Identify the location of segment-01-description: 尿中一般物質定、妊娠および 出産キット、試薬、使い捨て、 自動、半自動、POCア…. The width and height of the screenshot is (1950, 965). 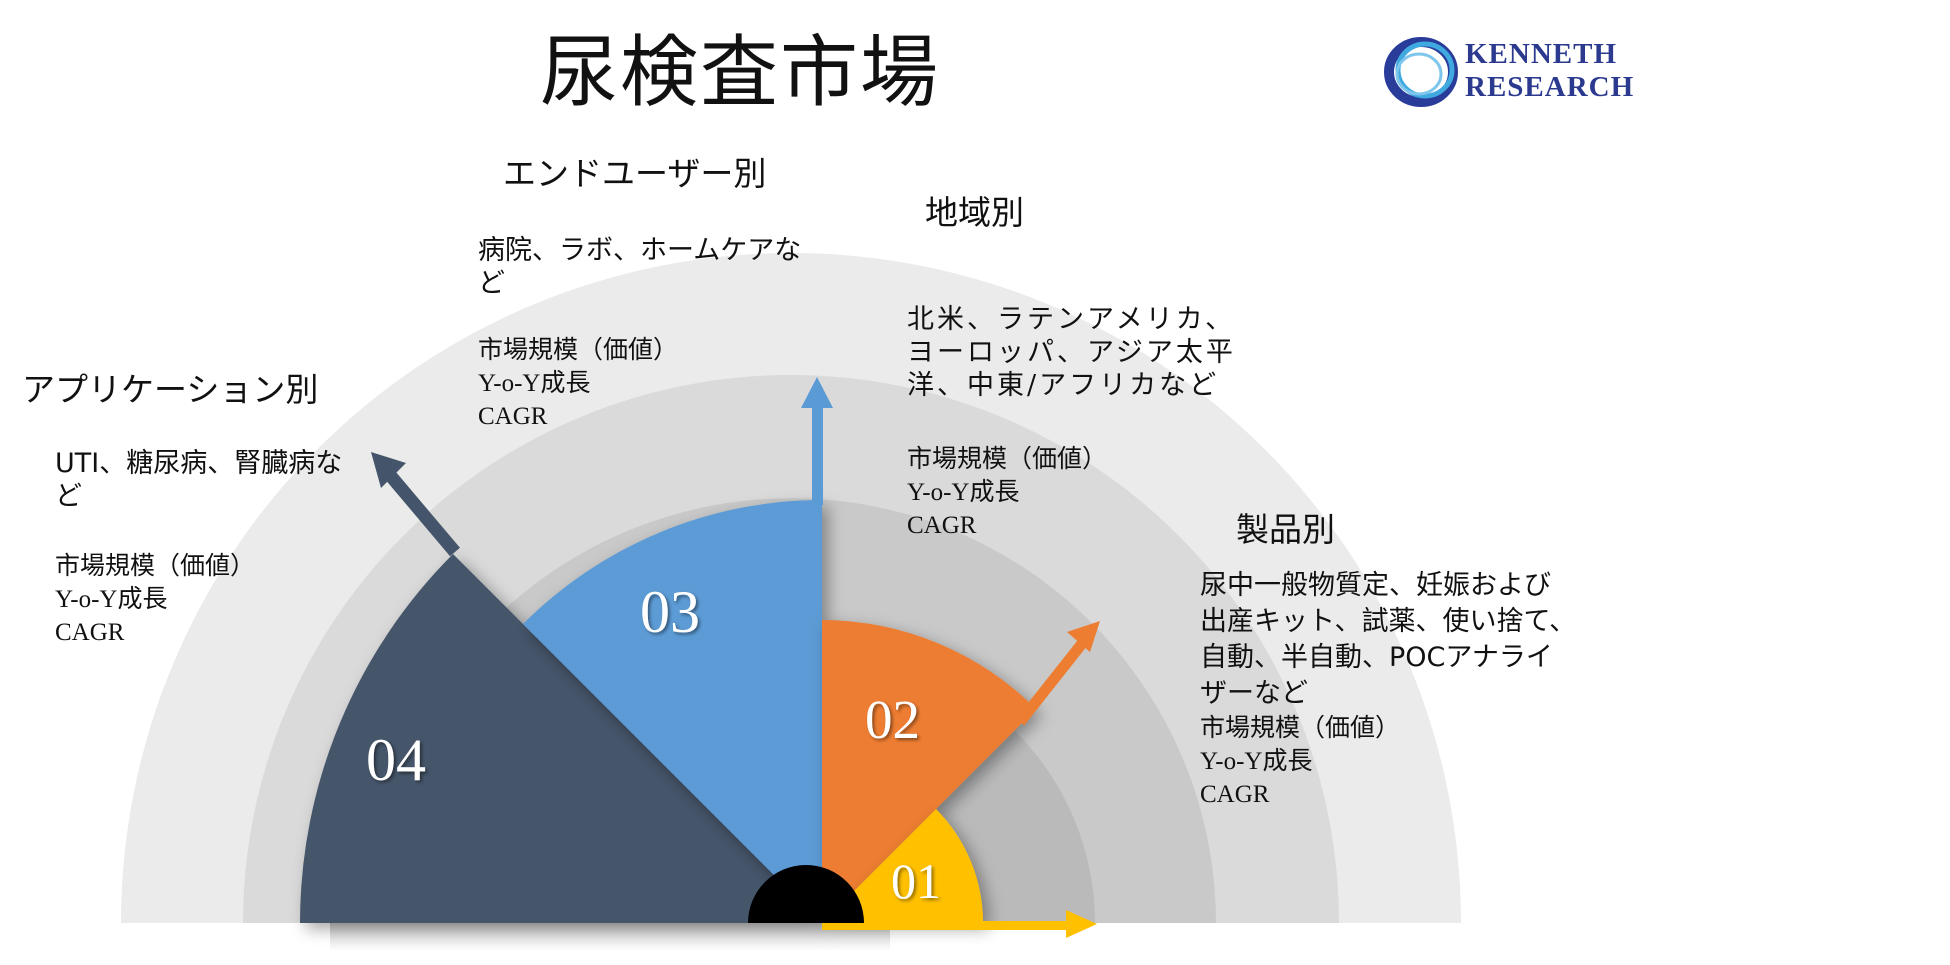
(1388, 639).